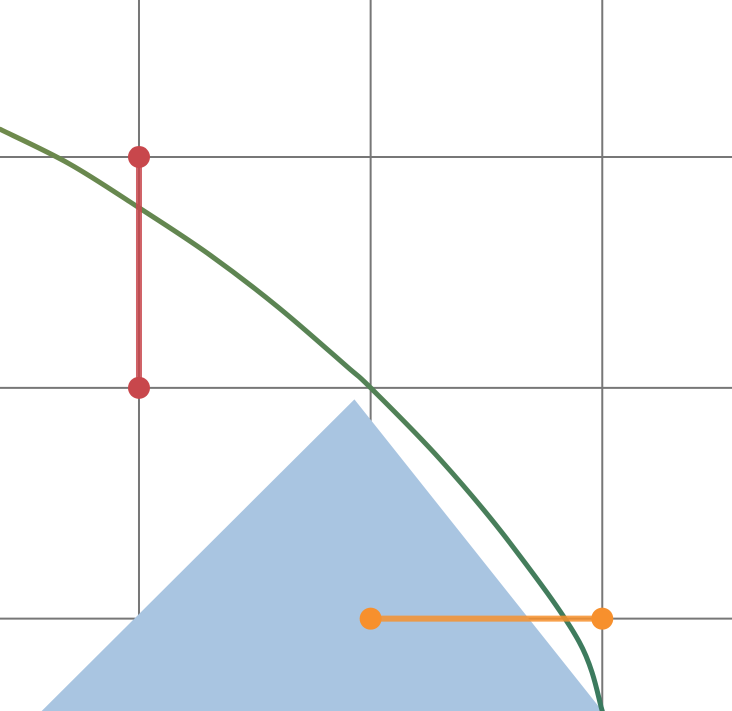  What do you see at coordinates (486, 618) in the screenshot?
I see `orange-segment` at bounding box center [486, 618].